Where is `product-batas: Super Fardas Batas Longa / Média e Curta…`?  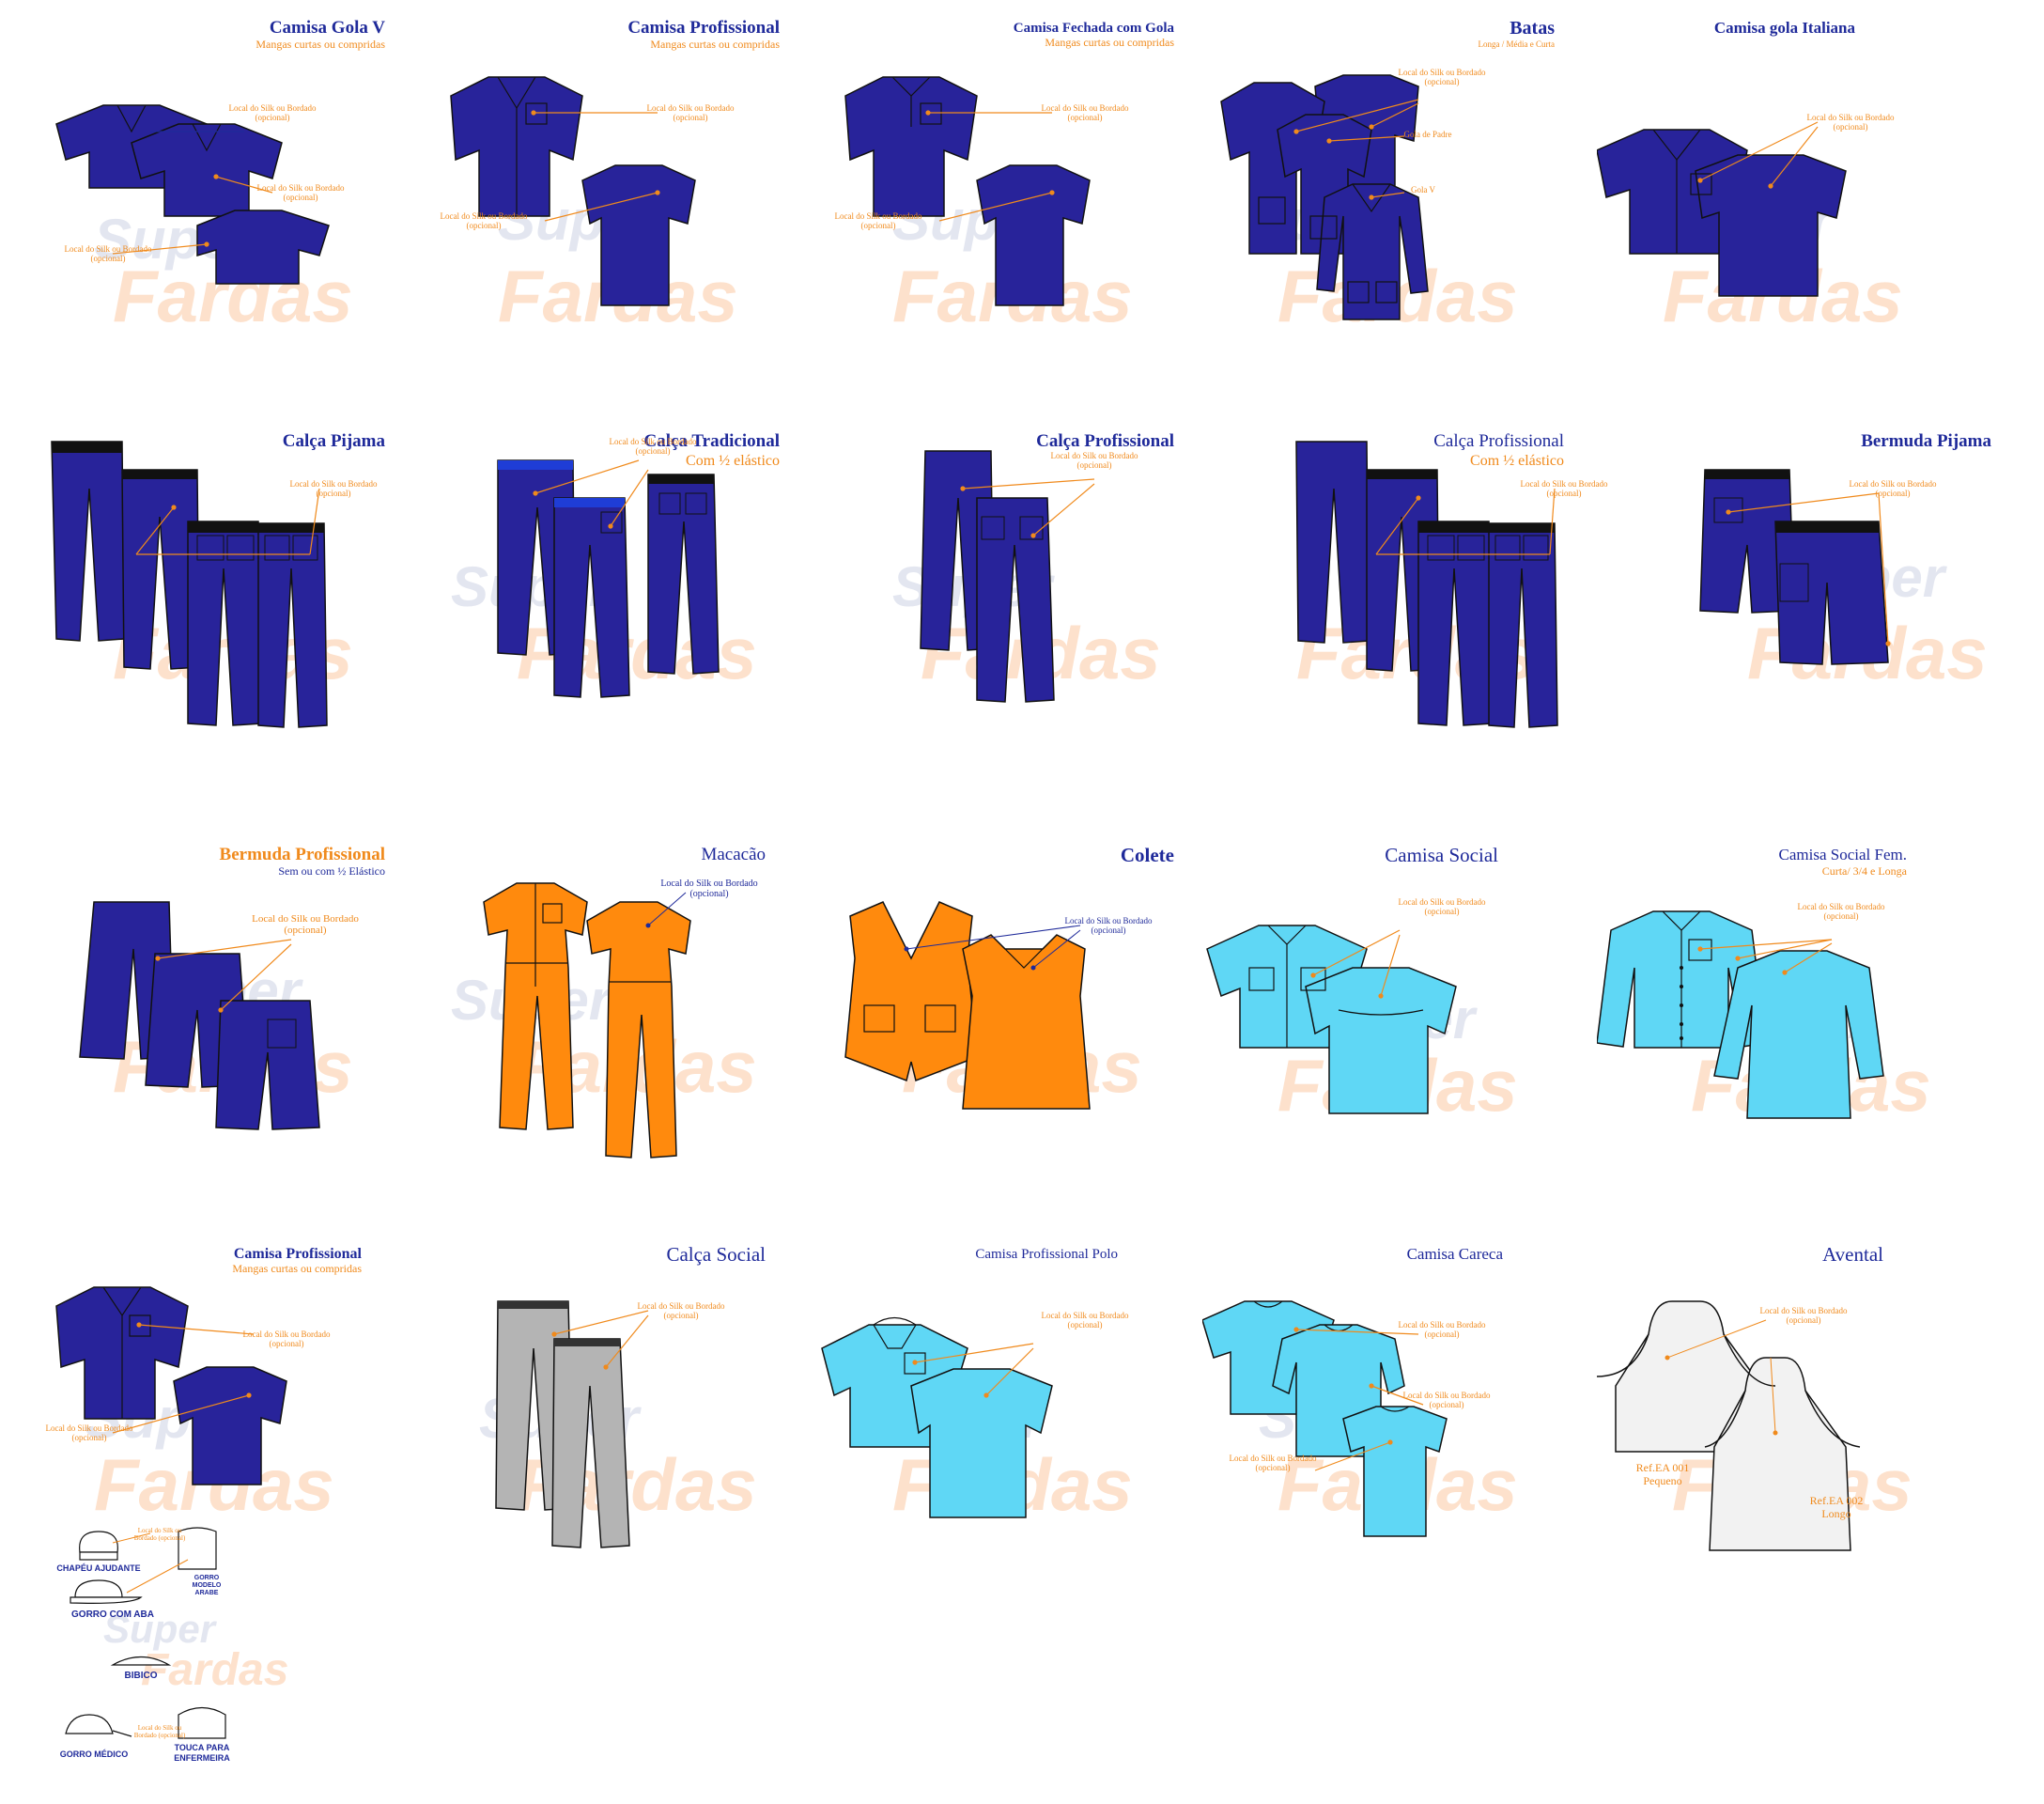 product-batas: Super Fardas Batas Longa / Média e Curta… is located at coordinates (1399, 225).